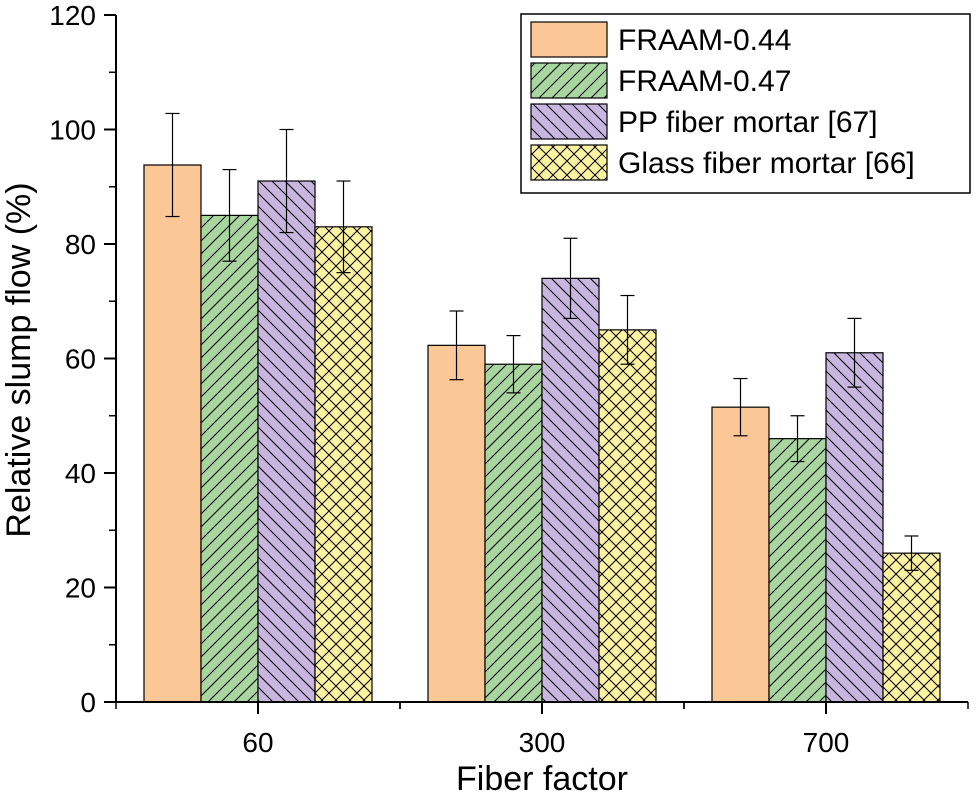 The height and width of the screenshot is (796, 980). Describe the element at coordinates (72, 130) in the screenshot. I see `y-tick-label: 100` at that location.